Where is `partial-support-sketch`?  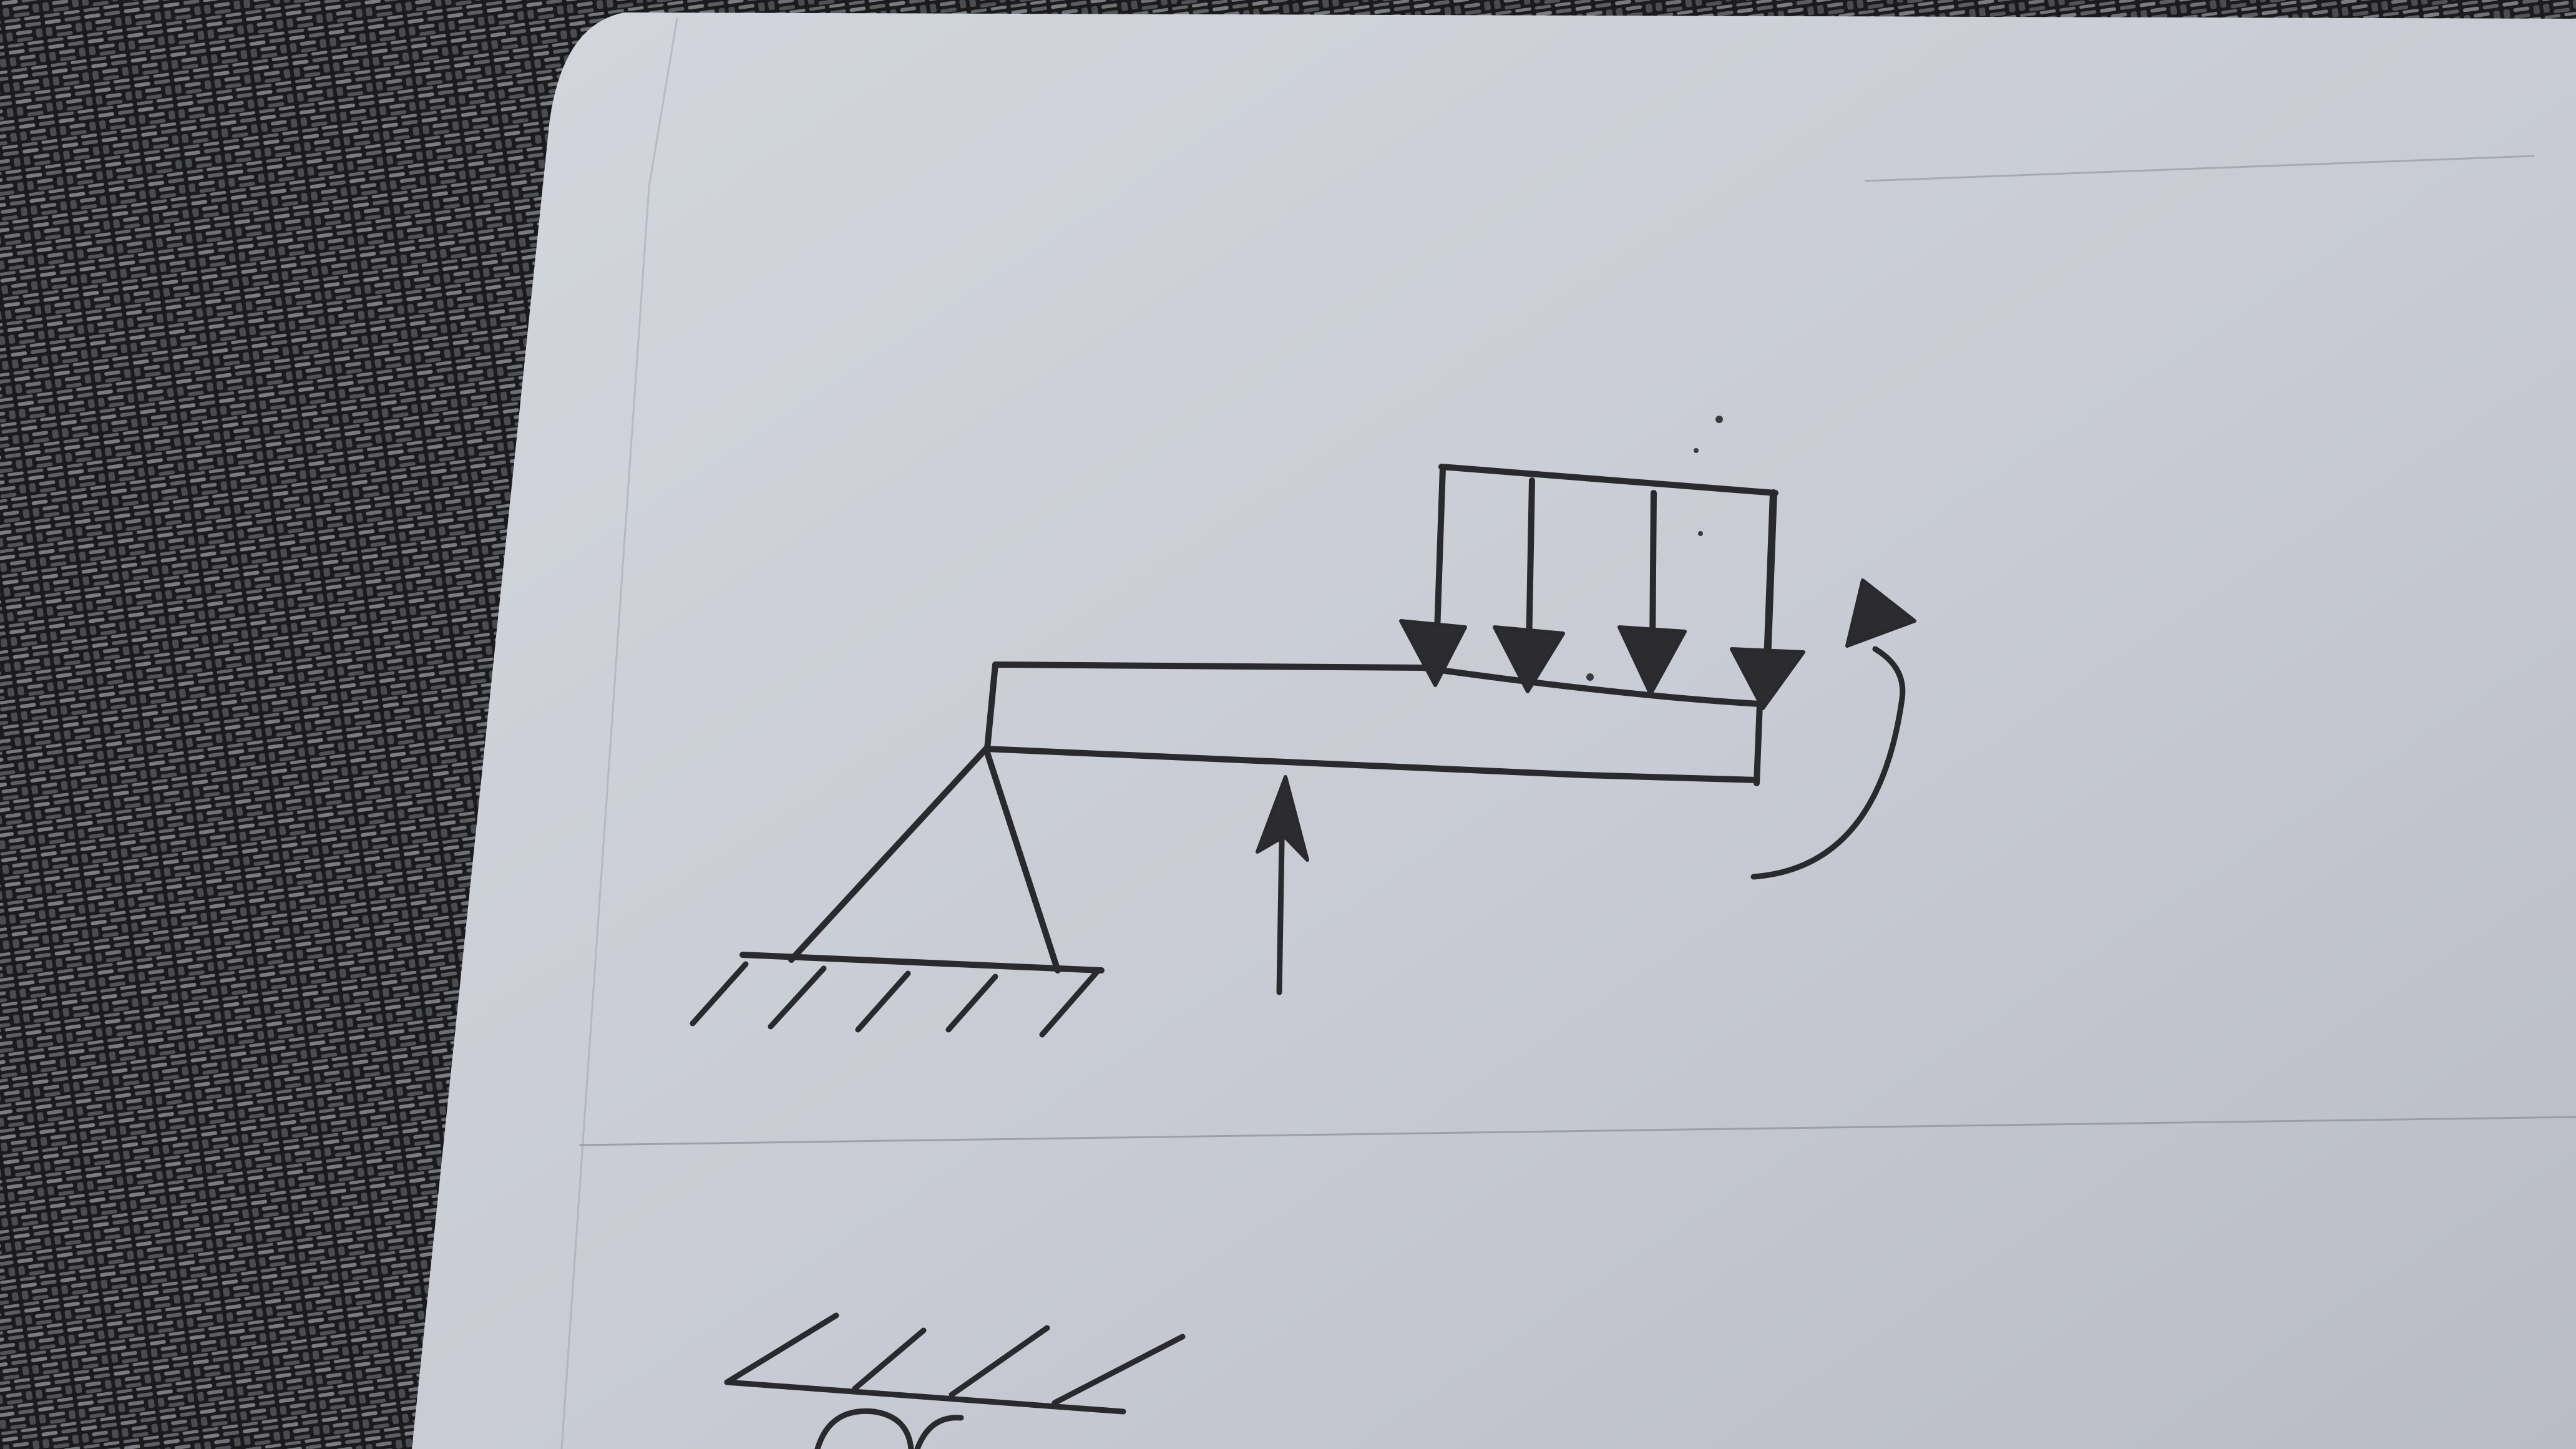 partial-support-sketch is located at coordinates (955, 1380).